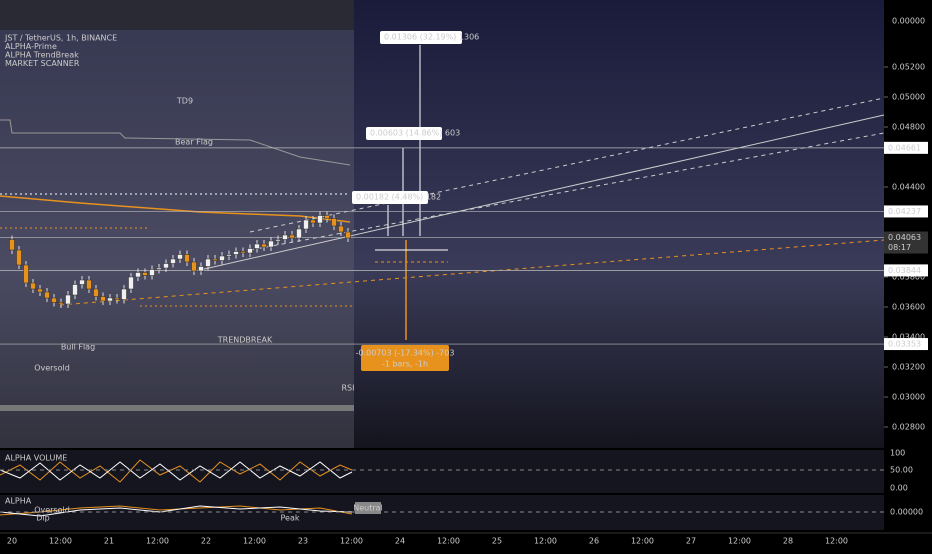 The height and width of the screenshot is (554, 932). Describe the element at coordinates (899, 488) in the screenshot. I see `pane-tick: 0.00` at that location.